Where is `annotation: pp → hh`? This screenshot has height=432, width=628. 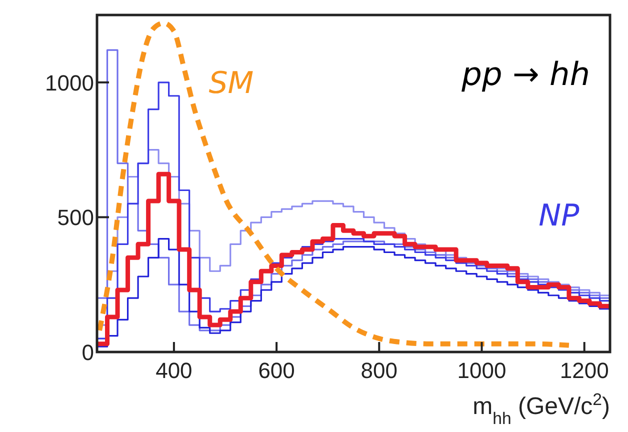
annotation: pp → hh is located at coordinates (525, 74).